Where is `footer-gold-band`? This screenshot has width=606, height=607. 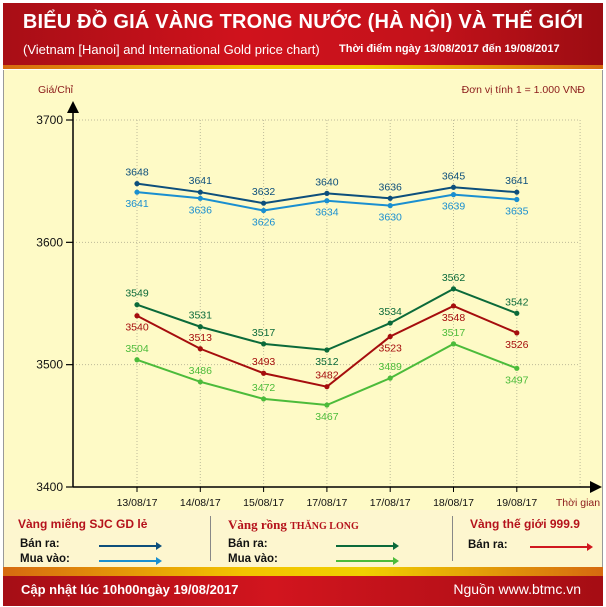
footer-gold-band is located at coordinates (303, 571).